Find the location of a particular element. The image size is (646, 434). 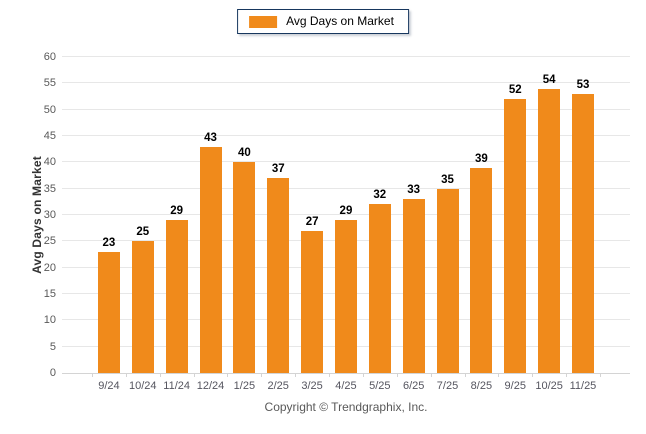

bar-slot: 35 7/25 is located at coordinates (448, 224).